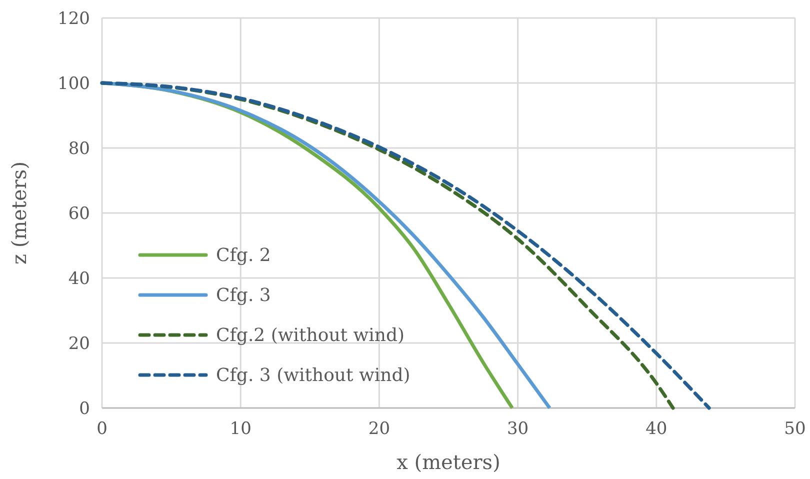 The image size is (810, 479). Describe the element at coordinates (79, 279) in the screenshot. I see `y-tick-label: 40` at that location.